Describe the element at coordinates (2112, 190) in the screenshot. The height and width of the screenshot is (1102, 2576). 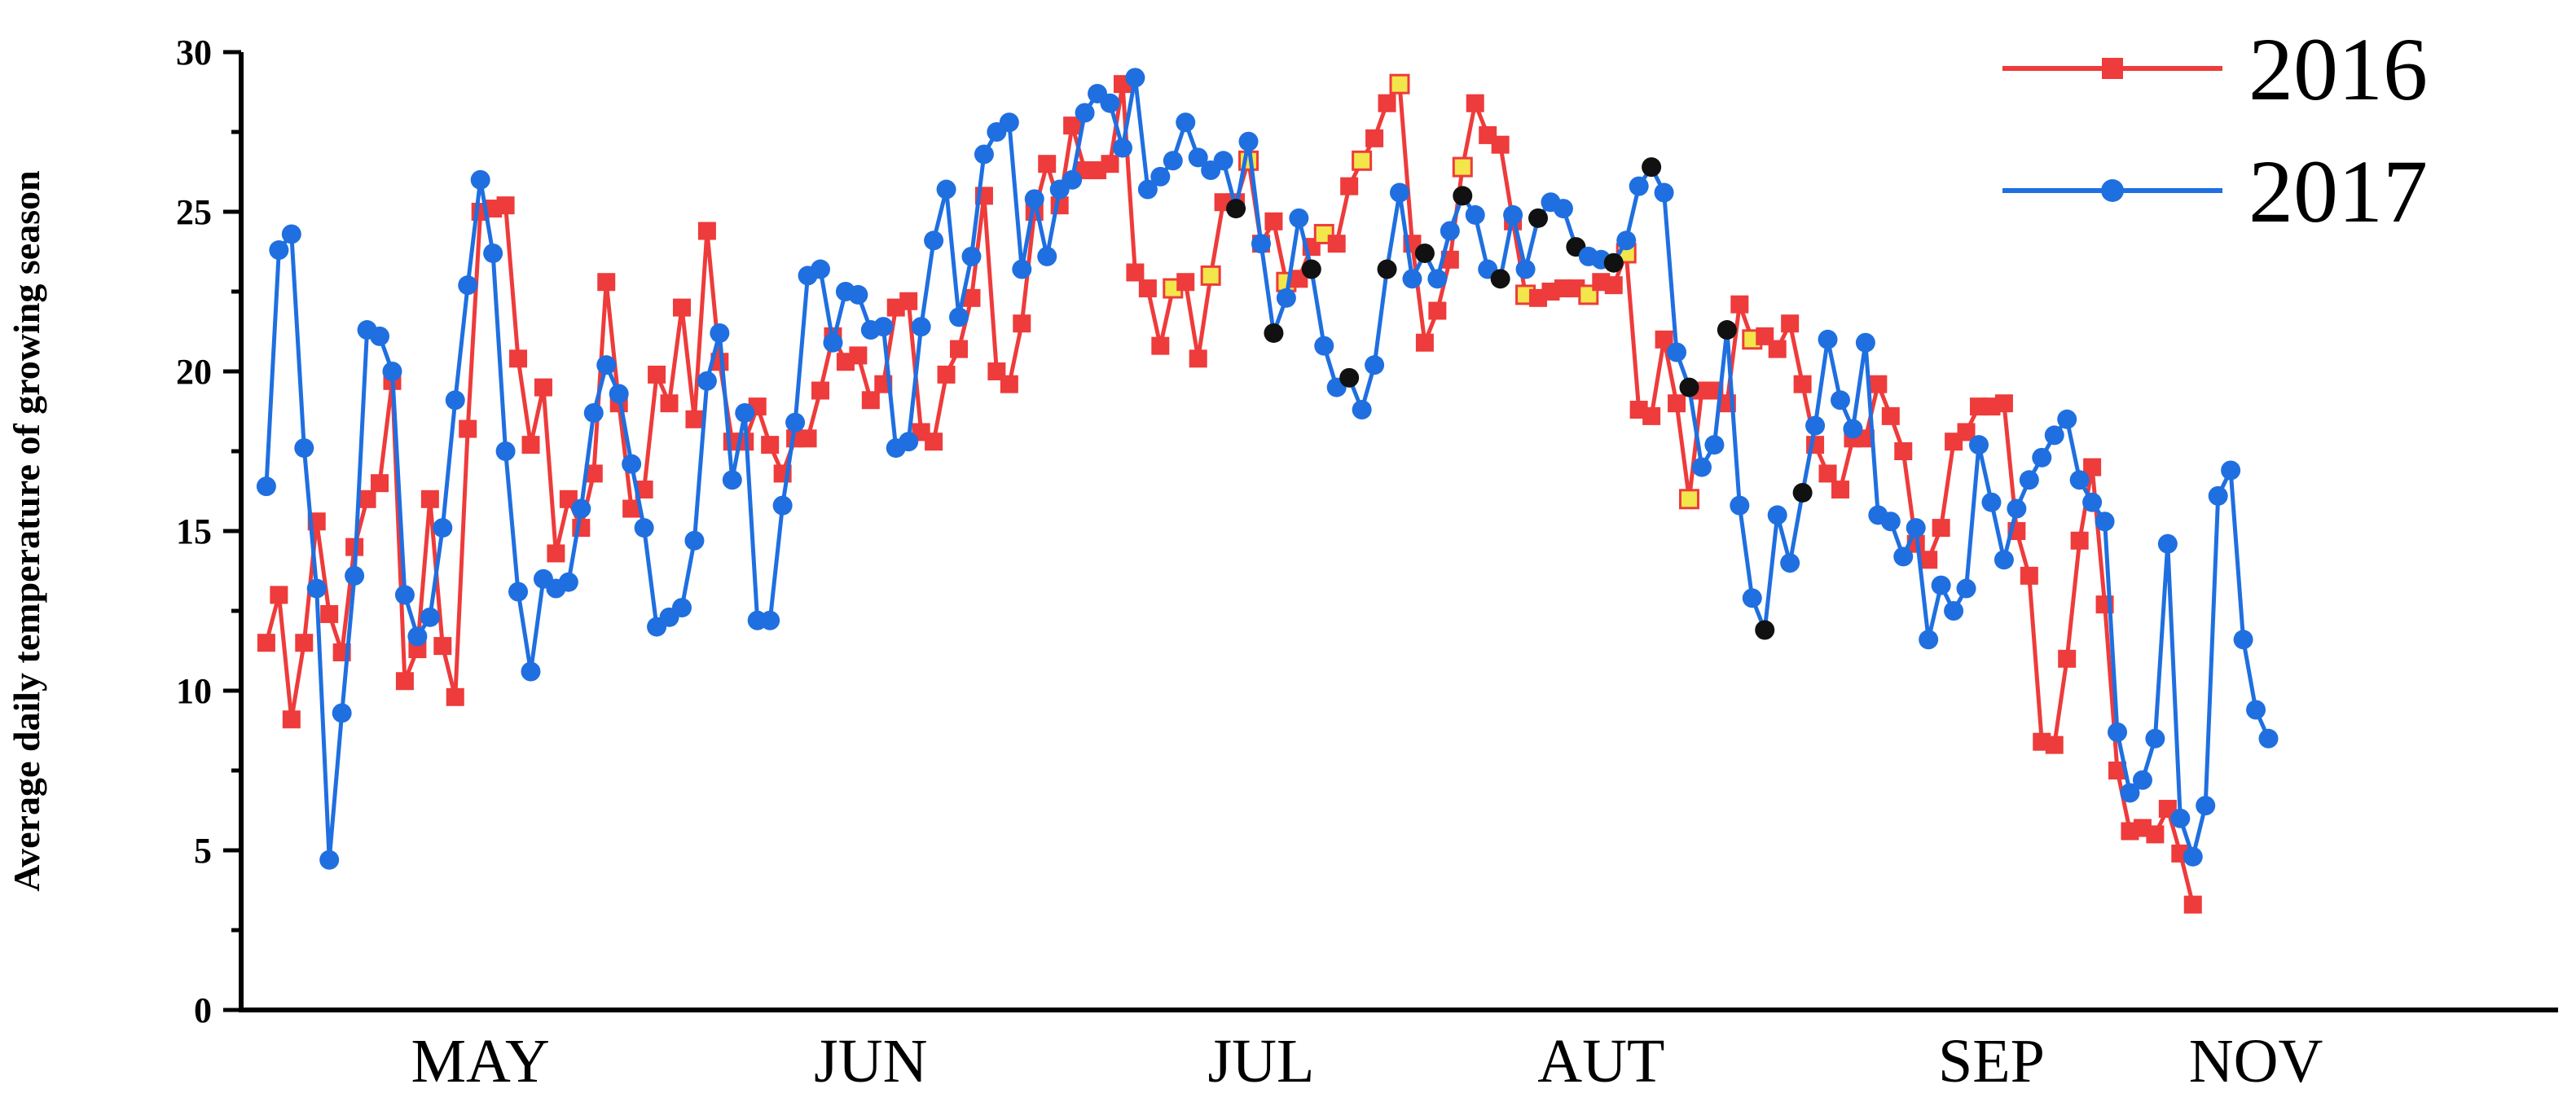
I see `legend-marker-2017` at that location.